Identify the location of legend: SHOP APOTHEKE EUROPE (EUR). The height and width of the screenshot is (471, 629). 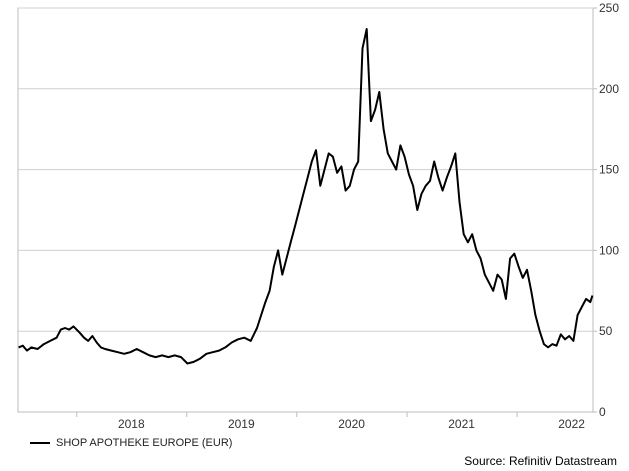
(131, 443).